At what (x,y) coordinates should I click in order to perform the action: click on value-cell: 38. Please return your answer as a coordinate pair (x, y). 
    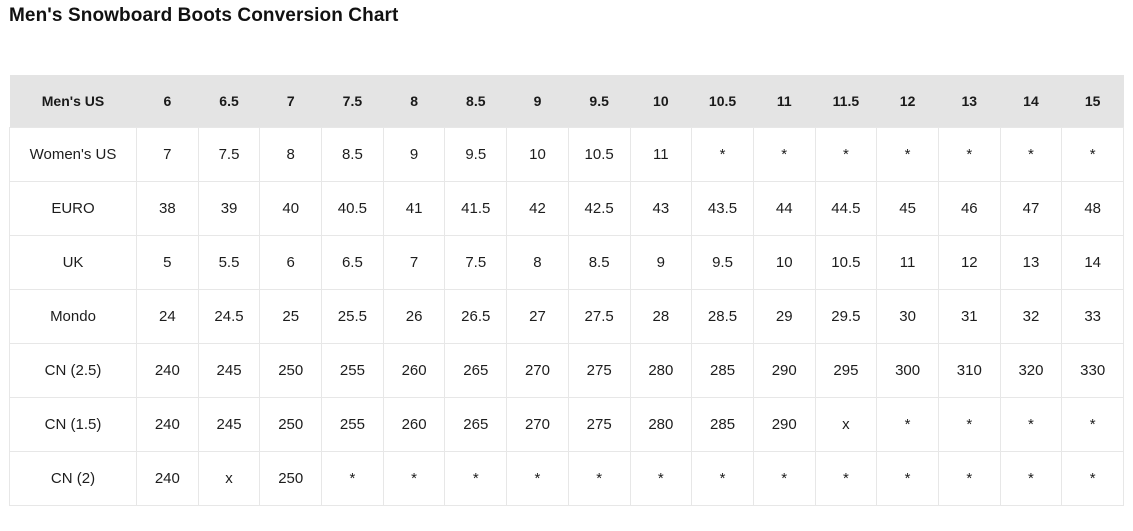
    Looking at the image, I should click on (167, 208).